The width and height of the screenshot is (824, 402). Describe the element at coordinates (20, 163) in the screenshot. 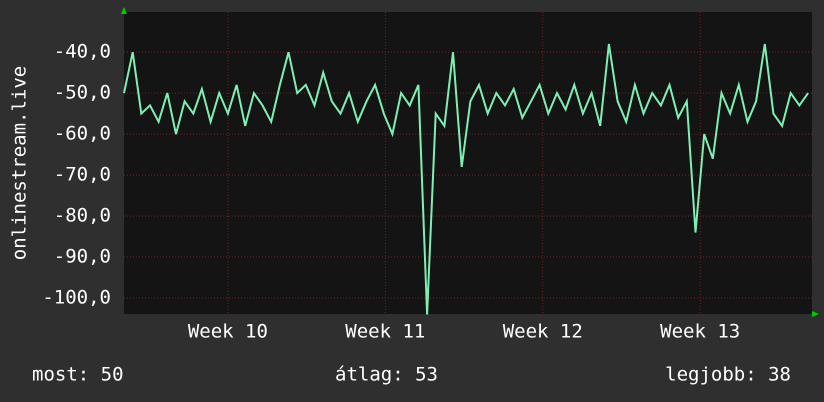

I see `y-axis-label: onlinestream.live` at that location.